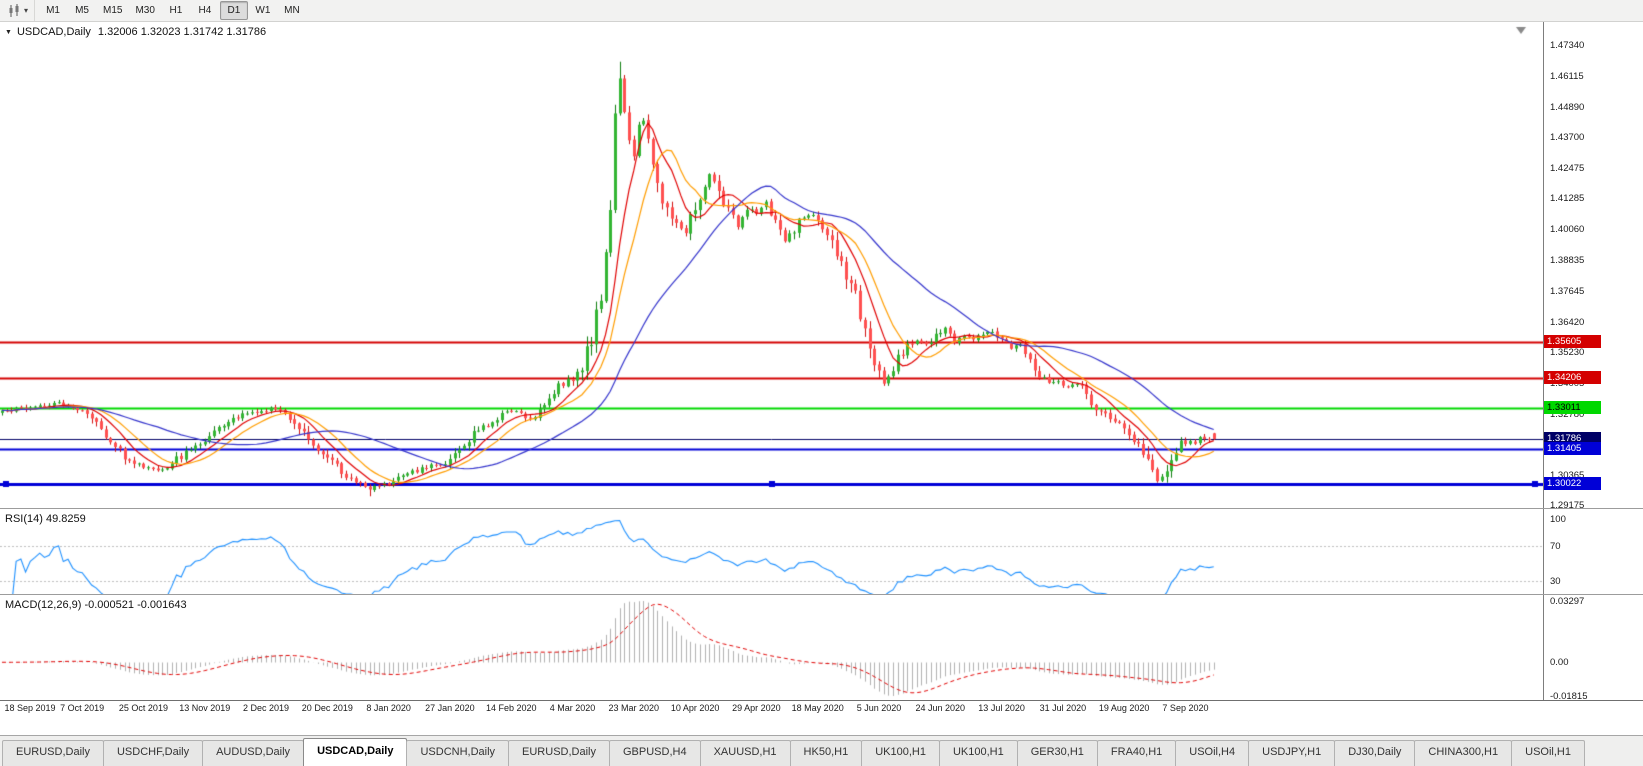 The width and height of the screenshot is (1643, 766). Describe the element at coordinates (1212, 753) in the screenshot. I see `chart-tab-usoil-h4: USOil,H4` at that location.